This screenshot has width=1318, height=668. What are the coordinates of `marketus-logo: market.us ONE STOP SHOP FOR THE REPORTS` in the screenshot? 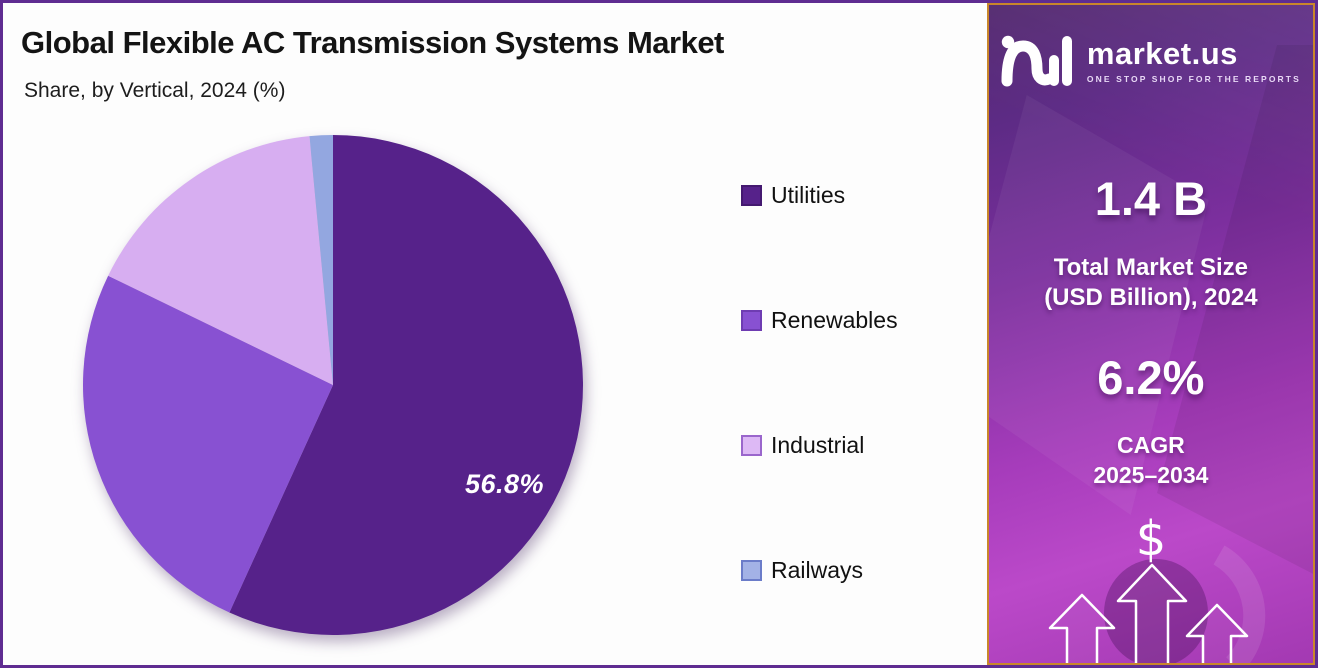 It's located at (1151, 60).